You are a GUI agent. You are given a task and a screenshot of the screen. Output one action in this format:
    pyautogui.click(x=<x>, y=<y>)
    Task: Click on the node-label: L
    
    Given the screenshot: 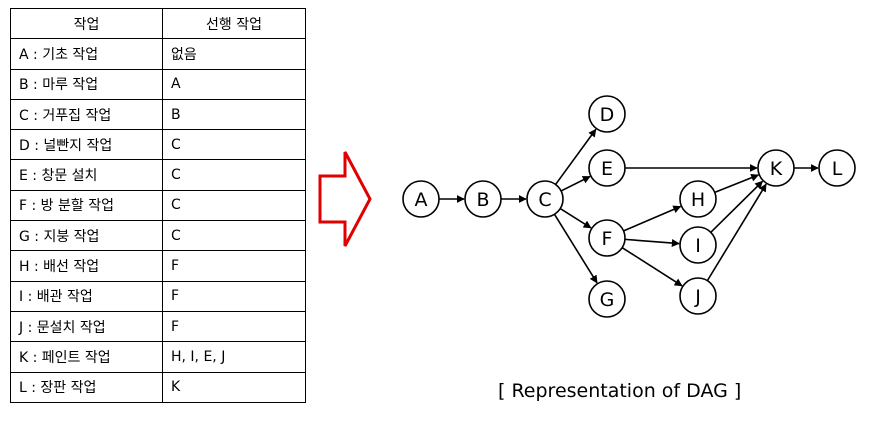 What is the action you would take?
    pyautogui.click(x=837, y=169)
    